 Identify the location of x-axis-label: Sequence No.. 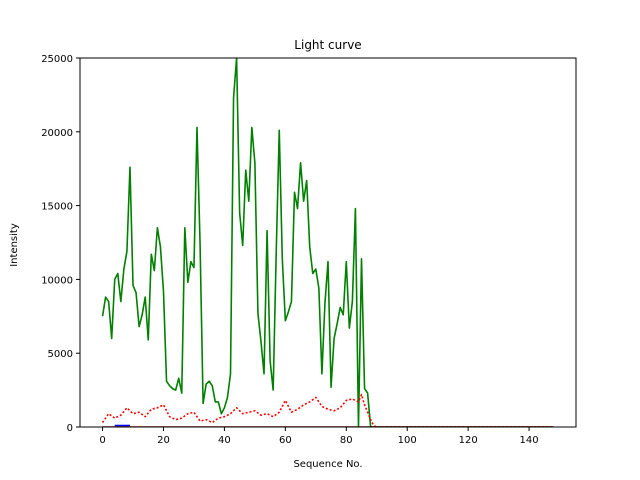
(327, 464).